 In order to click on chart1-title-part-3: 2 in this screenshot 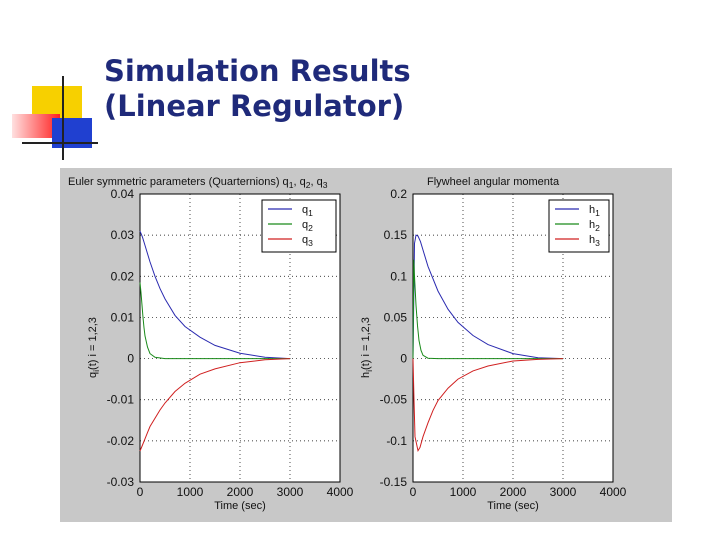, I will do `click(308, 185)`.